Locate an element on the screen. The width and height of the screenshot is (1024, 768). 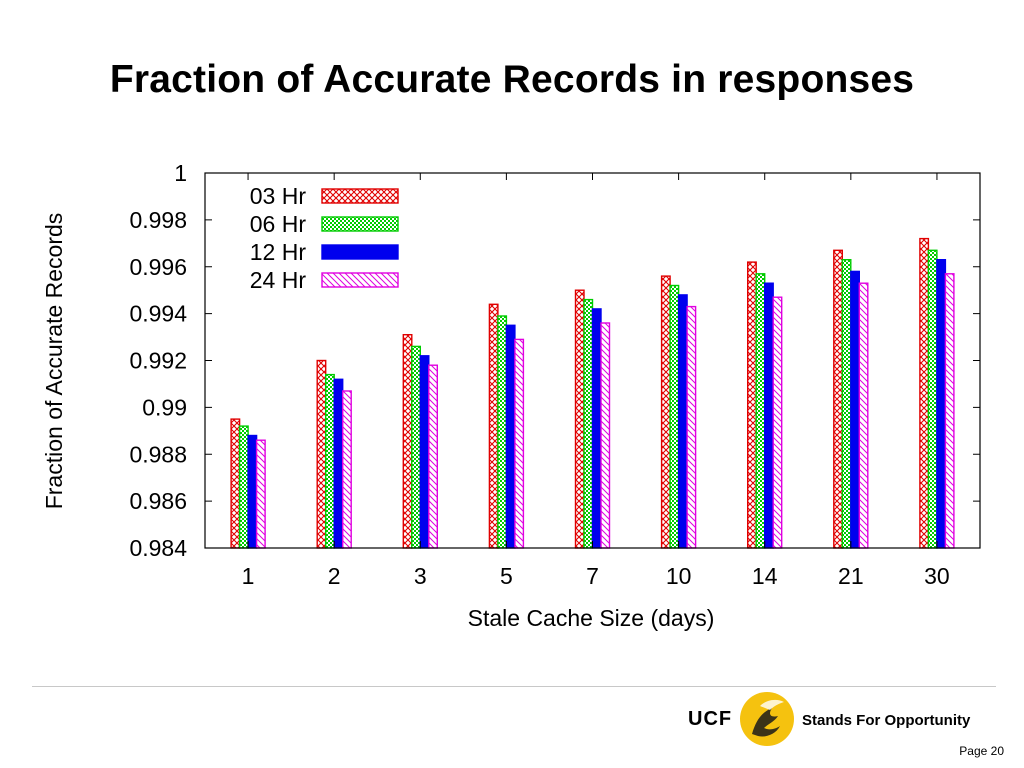
x-tick-label: 10 is located at coordinates (679, 576).